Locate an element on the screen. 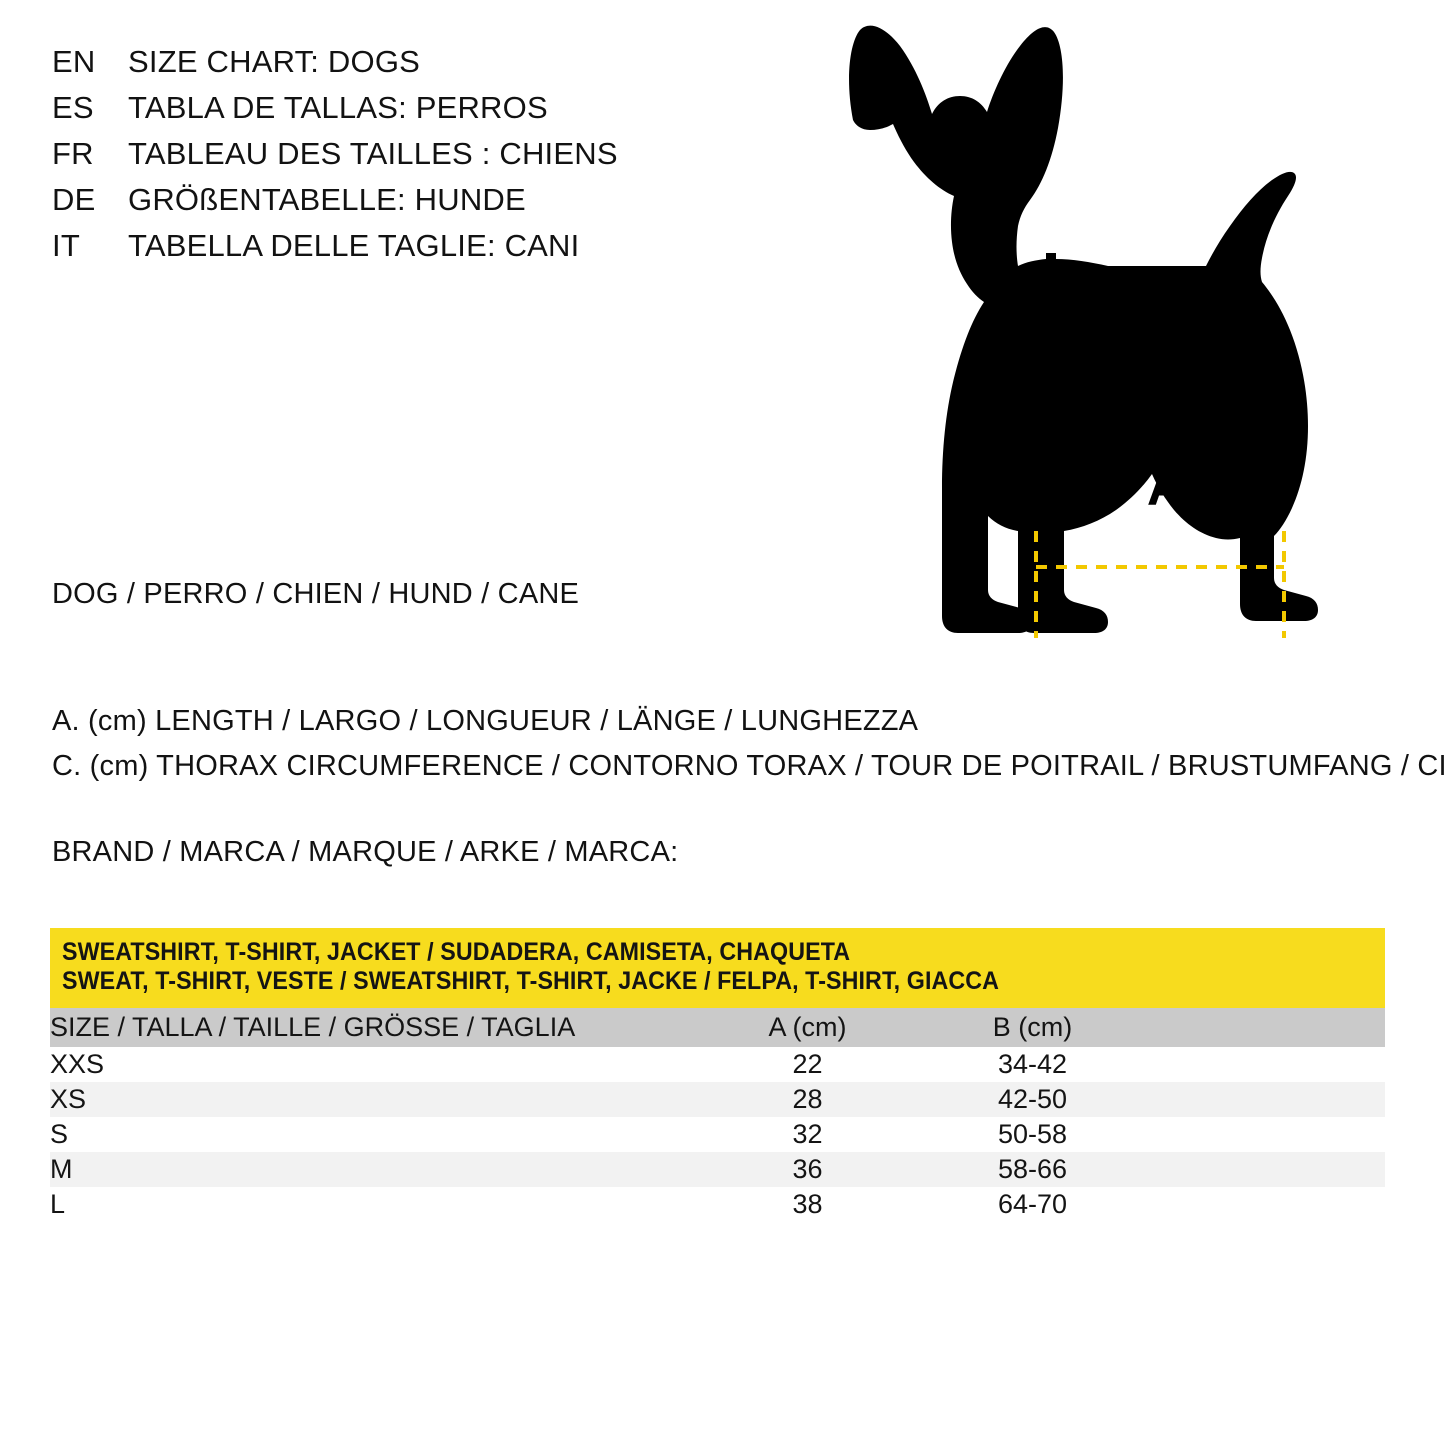 This screenshot has width=1445, height=1445. cell-size: S is located at coordinates (59, 1134).